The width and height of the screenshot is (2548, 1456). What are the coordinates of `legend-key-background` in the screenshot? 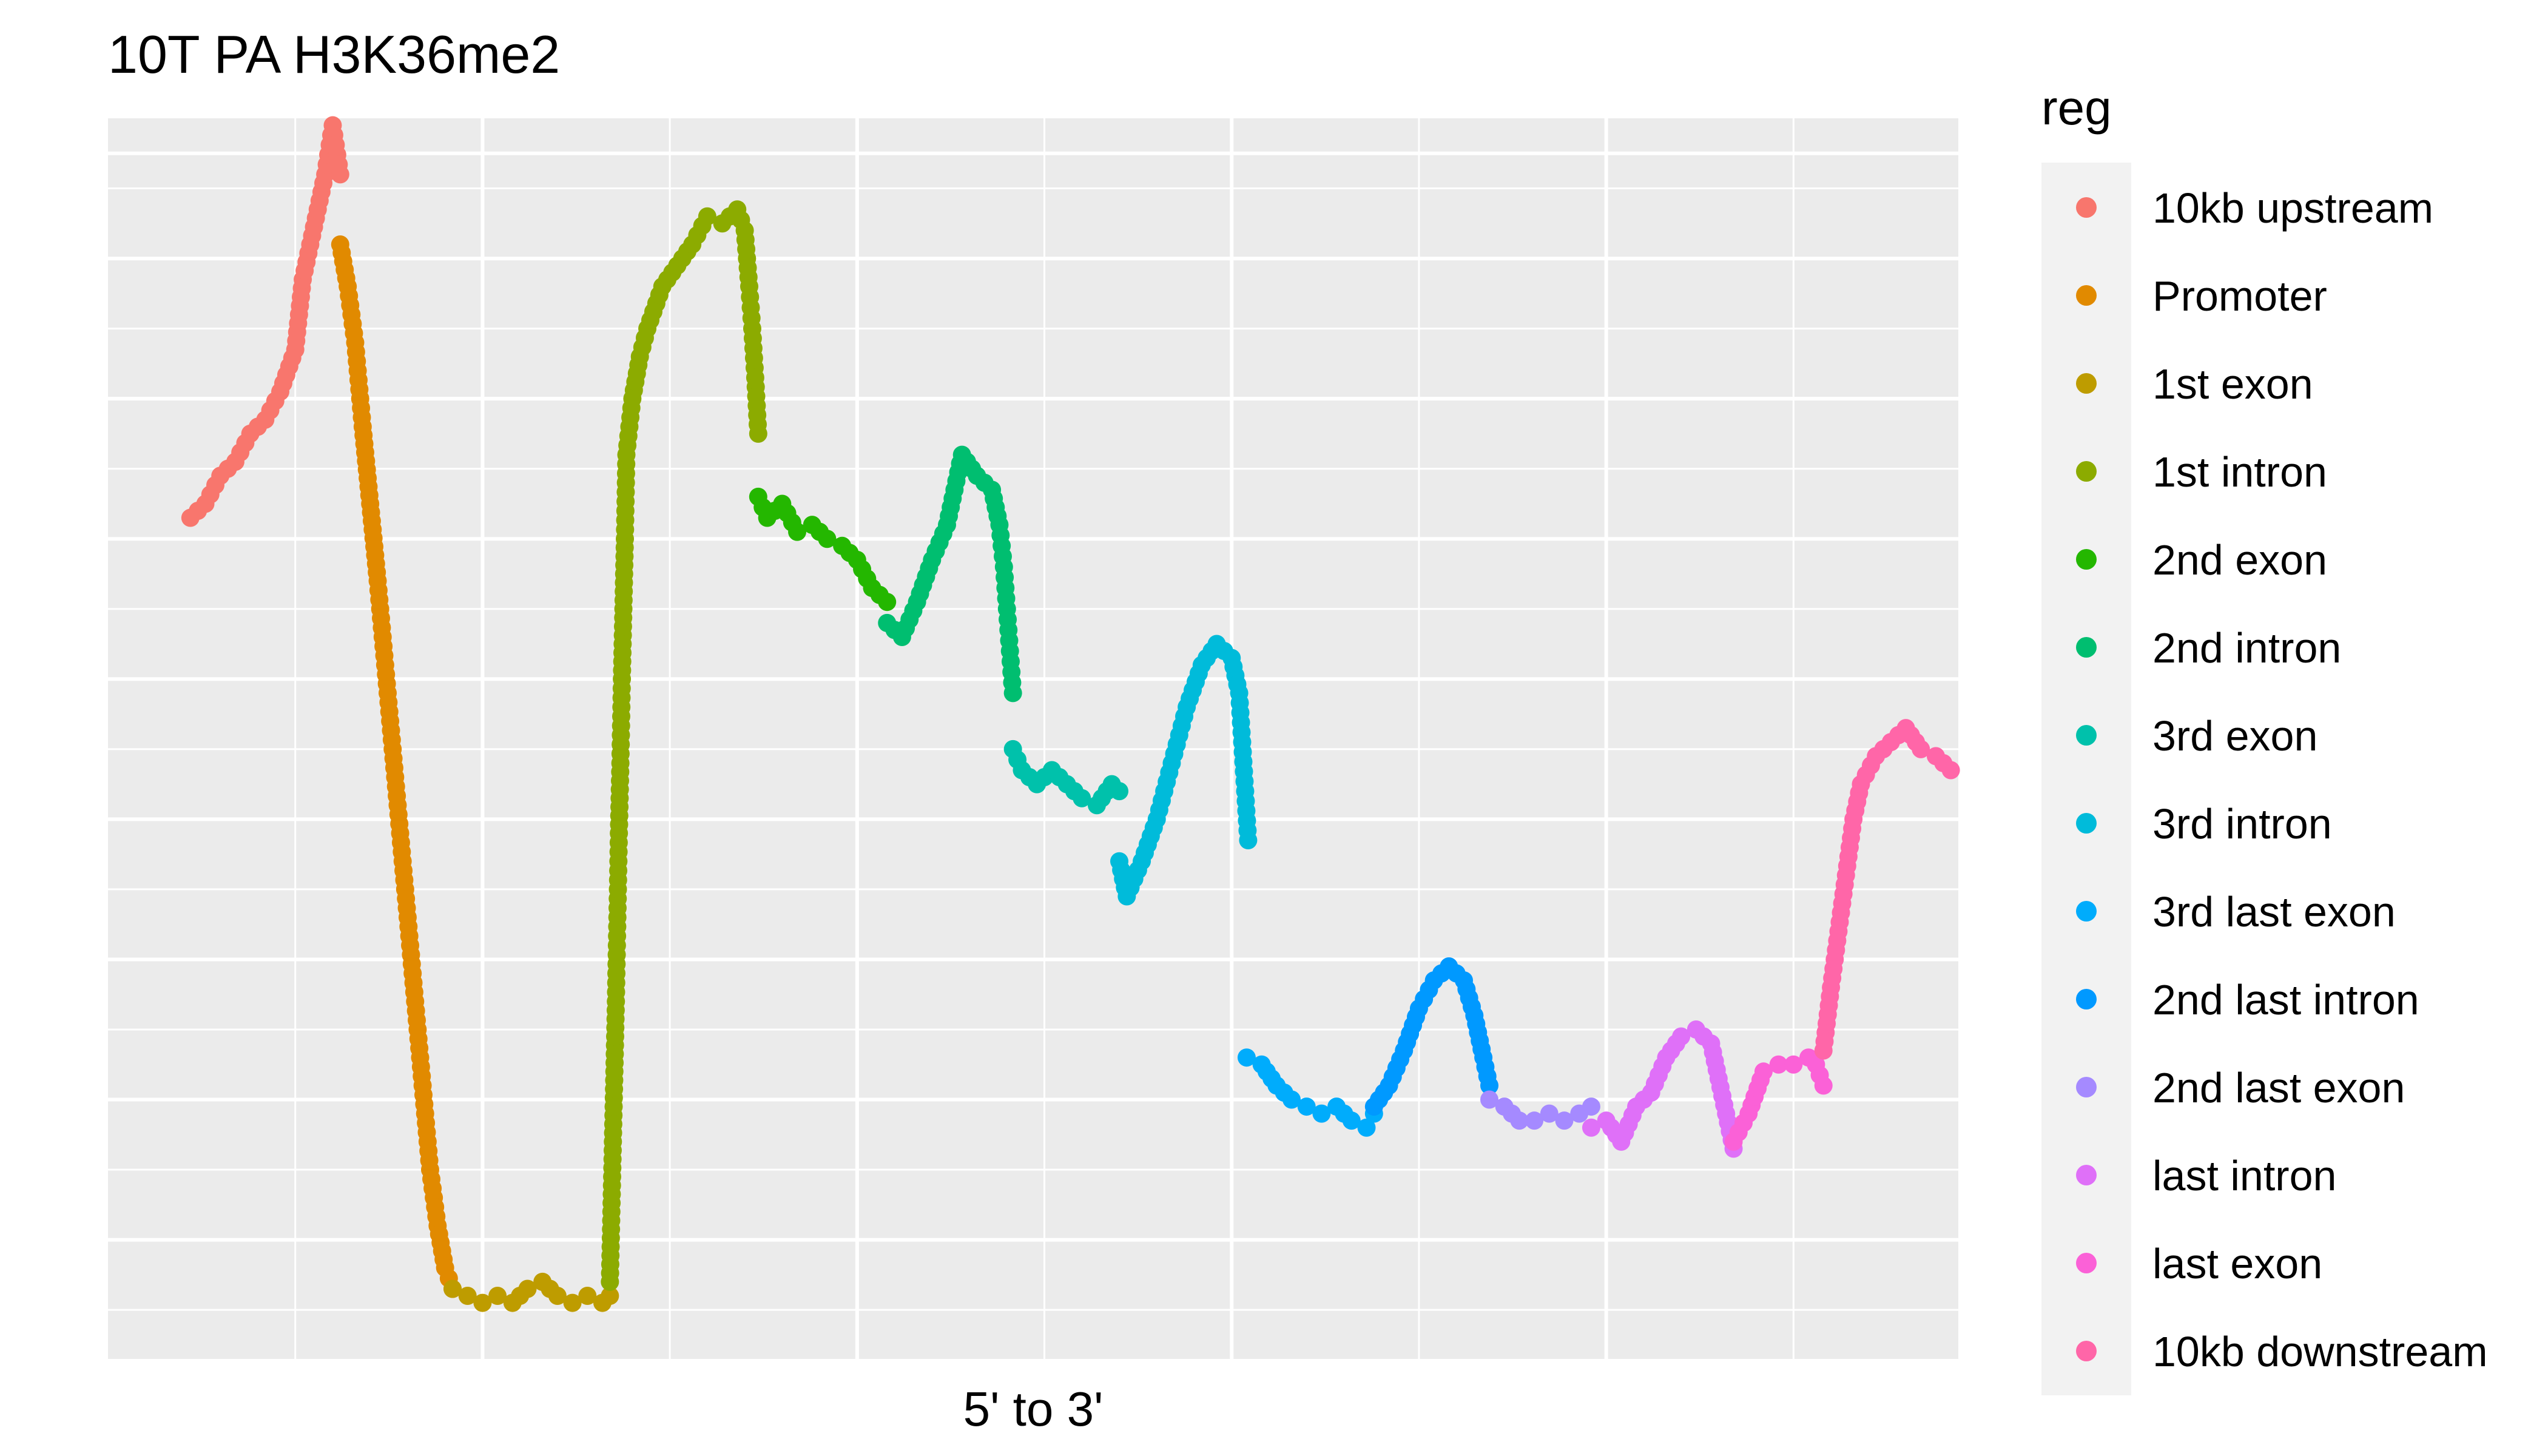 It's located at (2086, 779).